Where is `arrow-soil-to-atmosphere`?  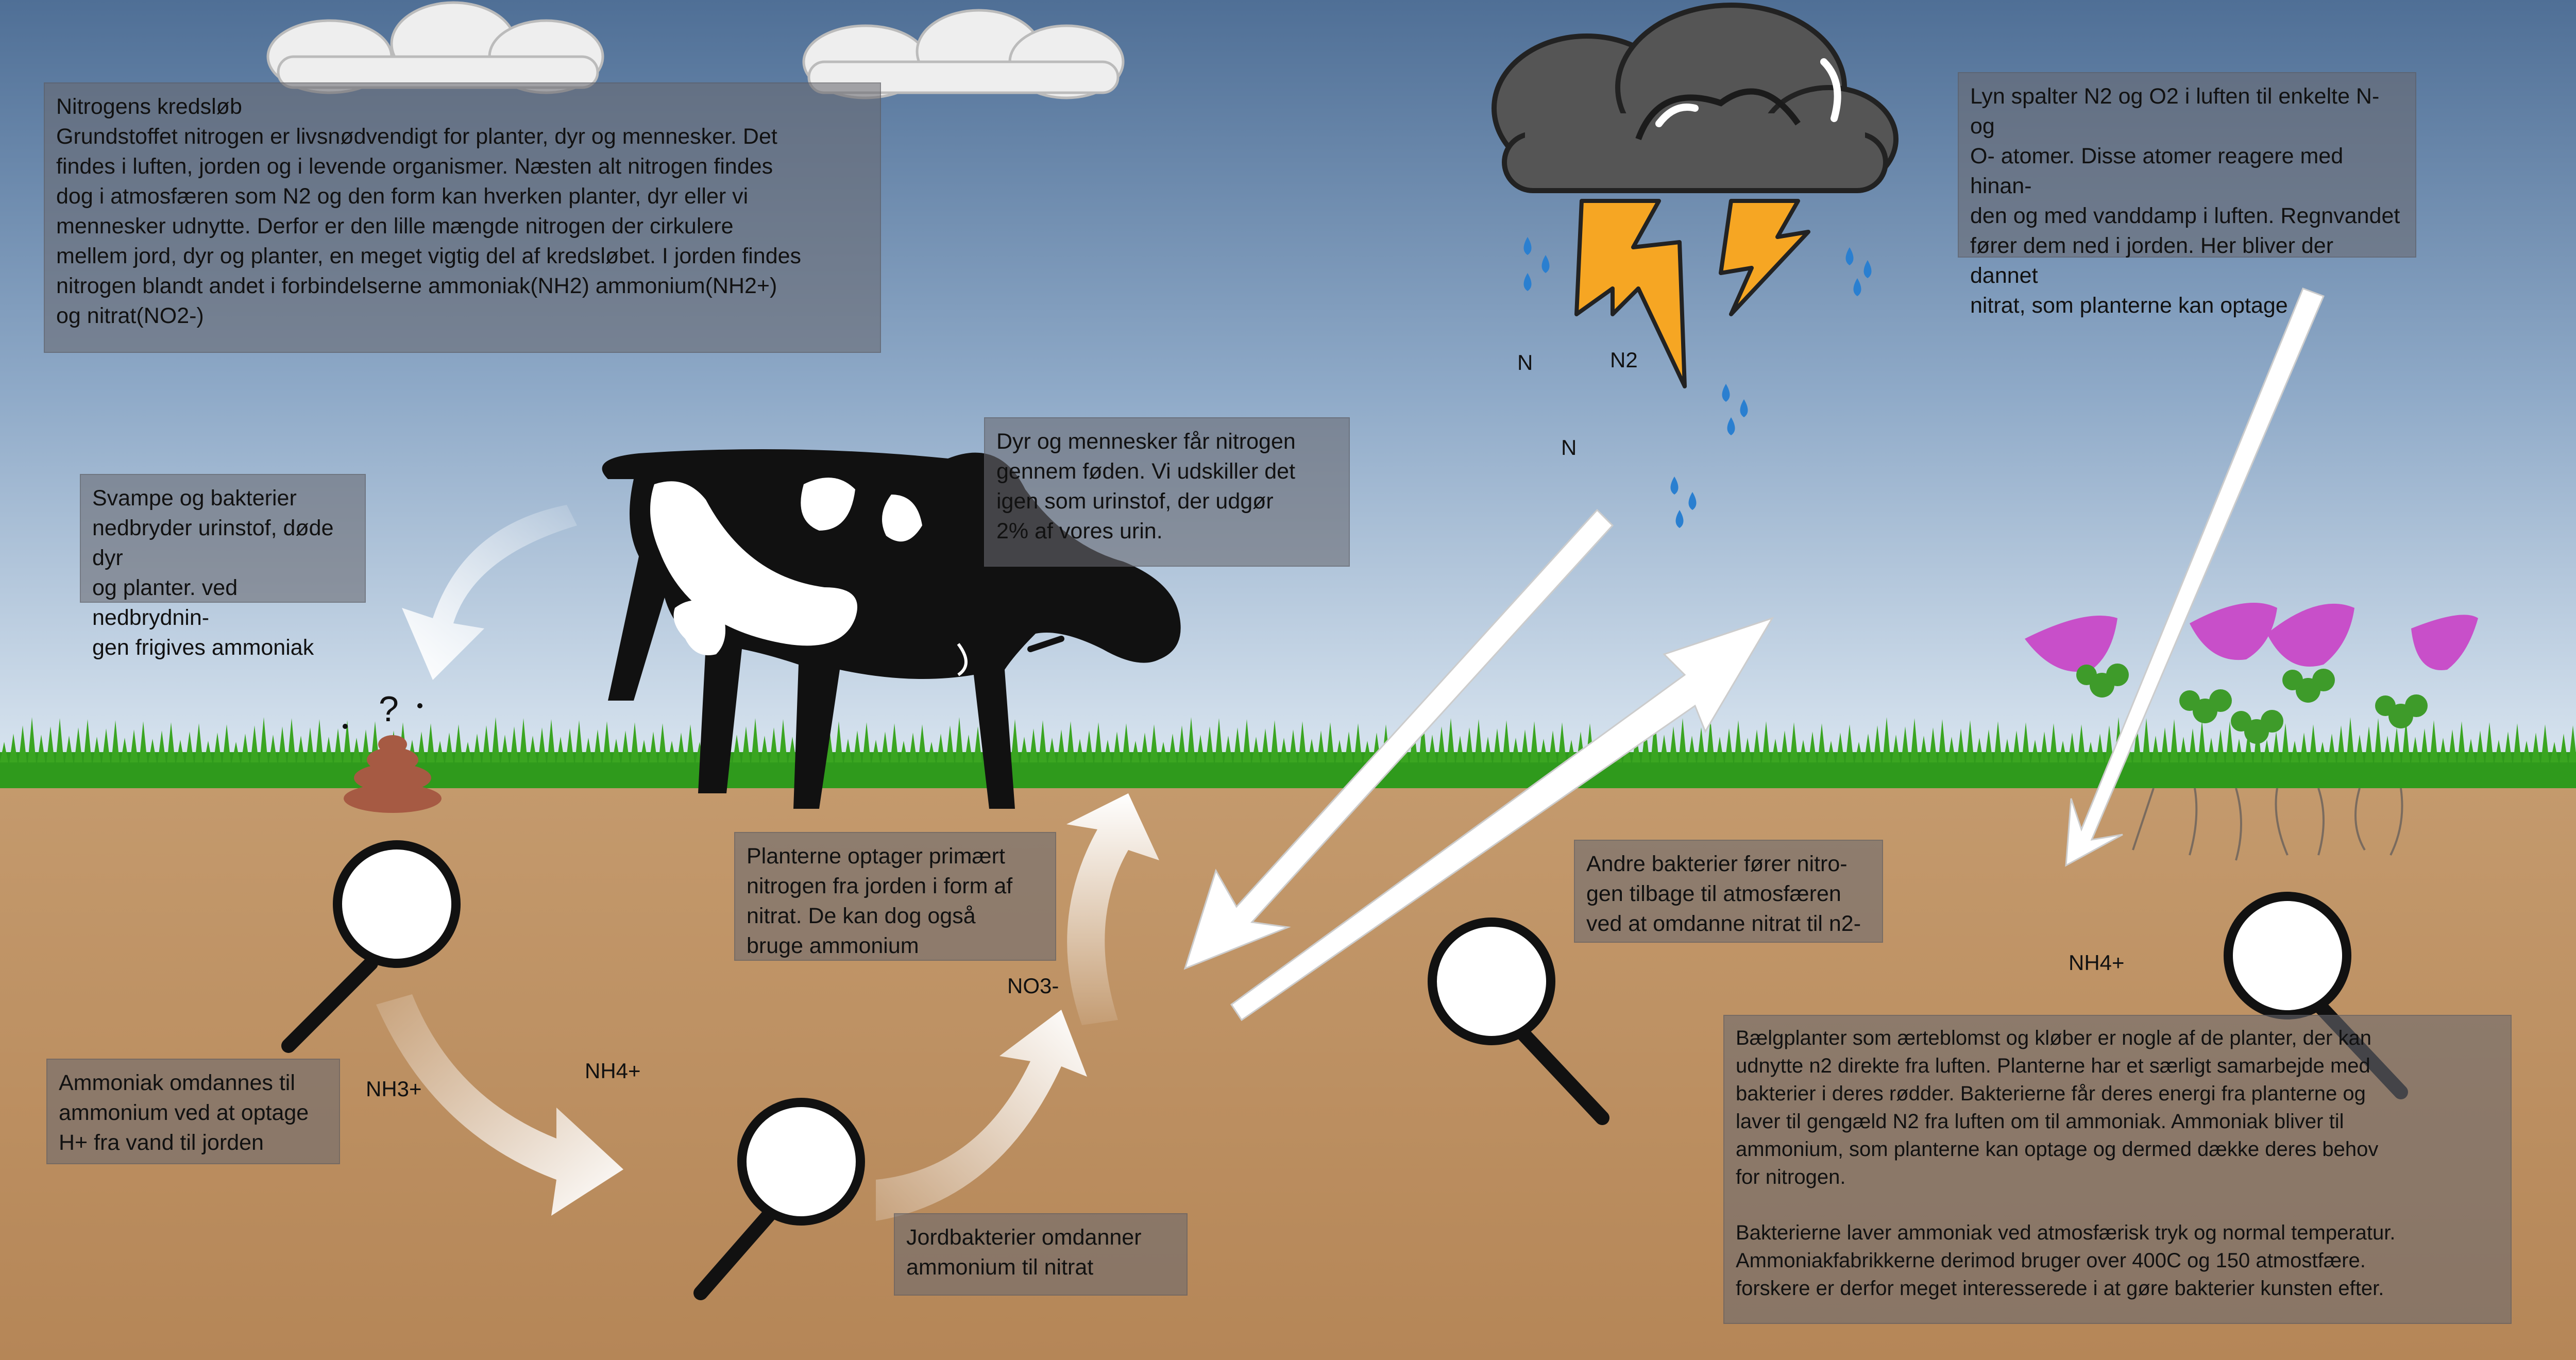 arrow-soil-to-atmosphere is located at coordinates (1502, 819).